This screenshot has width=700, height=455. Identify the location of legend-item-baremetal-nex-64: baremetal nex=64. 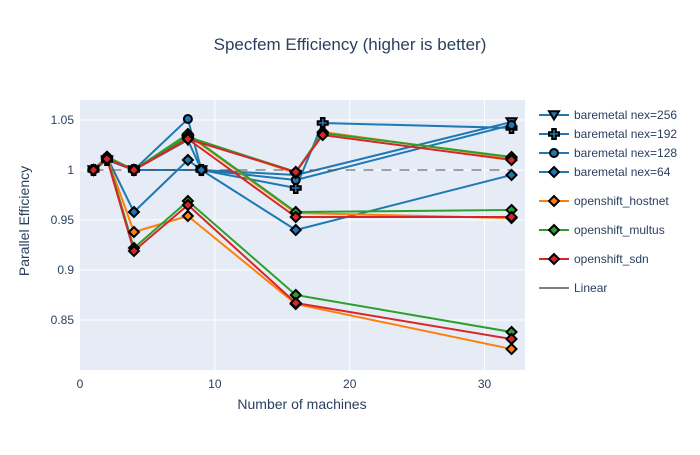
(605, 172).